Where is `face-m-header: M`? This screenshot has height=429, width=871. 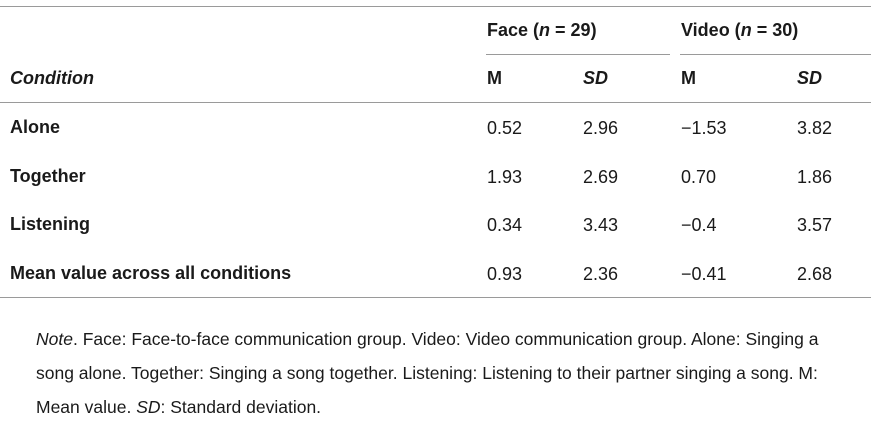 face-m-header: M is located at coordinates (494, 78).